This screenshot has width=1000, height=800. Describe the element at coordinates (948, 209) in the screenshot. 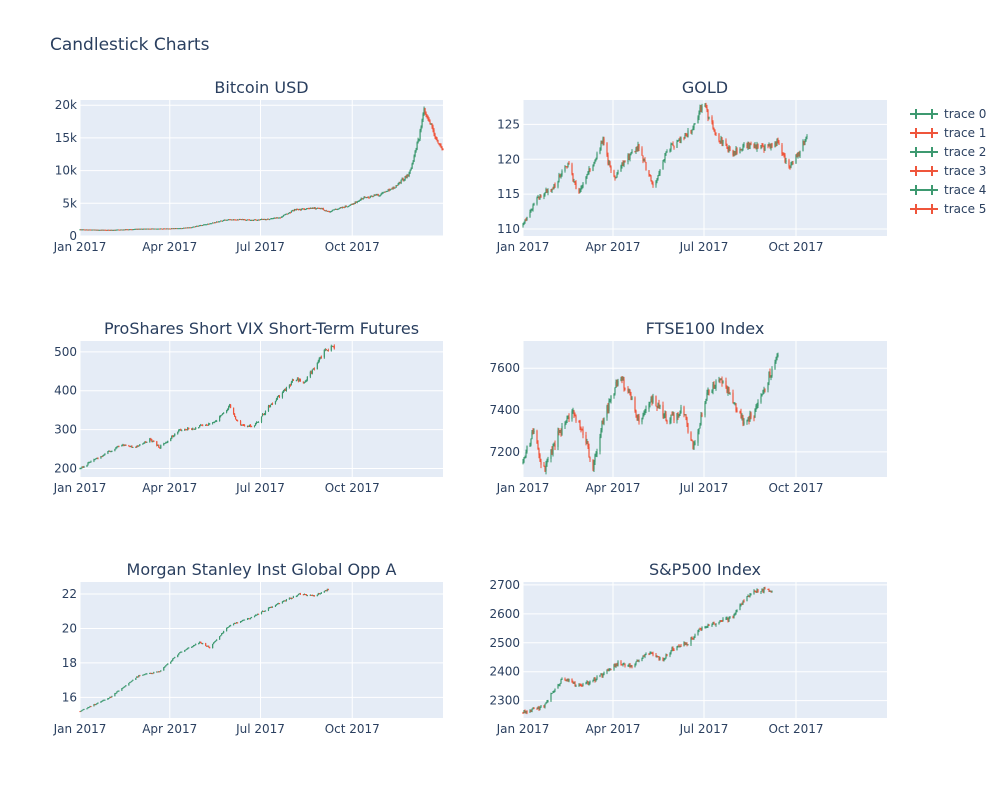

I see `legend-item: trace 5` at that location.